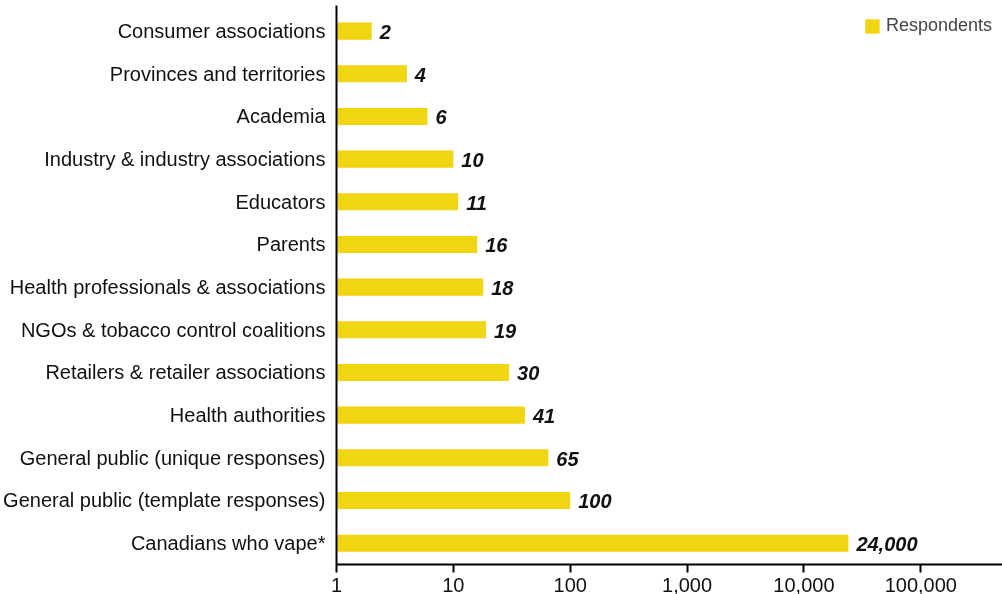 This screenshot has height=594, width=1002. Describe the element at coordinates (217, 73) in the screenshot. I see `y-tick-label: Provinces and territories` at that location.